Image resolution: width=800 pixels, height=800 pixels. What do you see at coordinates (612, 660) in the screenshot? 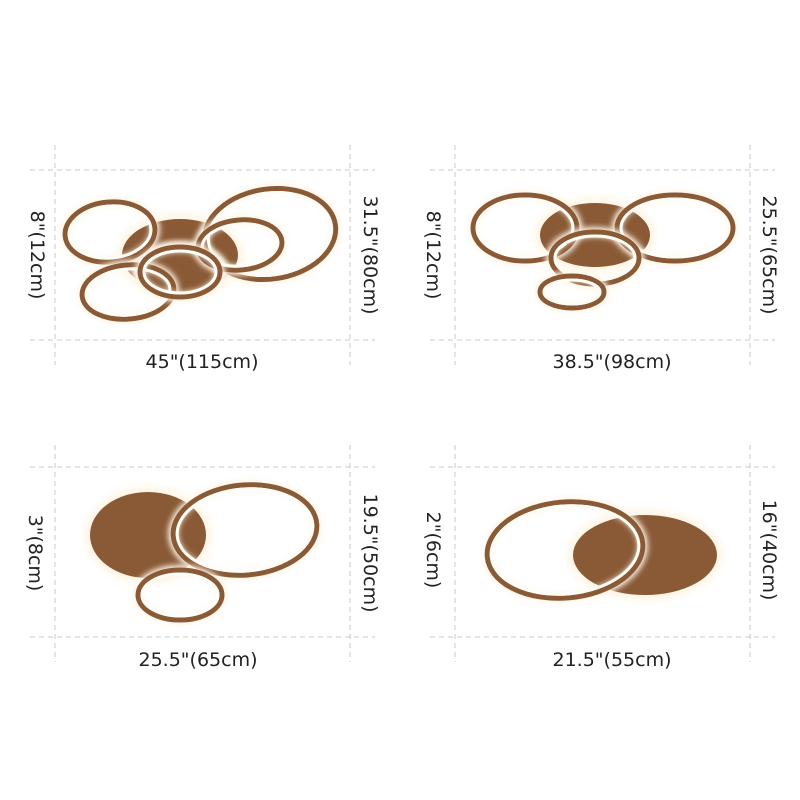
I see `width-label-4: 21.5"(55cm)` at bounding box center [612, 660].